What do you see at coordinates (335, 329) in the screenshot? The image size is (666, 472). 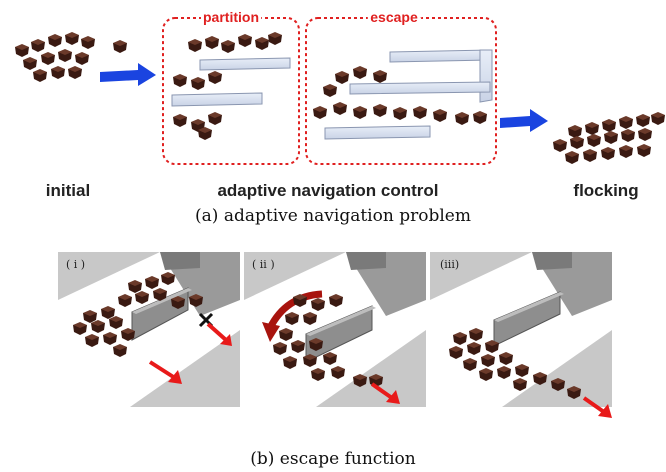 I see `panel-ii: ( ii )` at bounding box center [335, 329].